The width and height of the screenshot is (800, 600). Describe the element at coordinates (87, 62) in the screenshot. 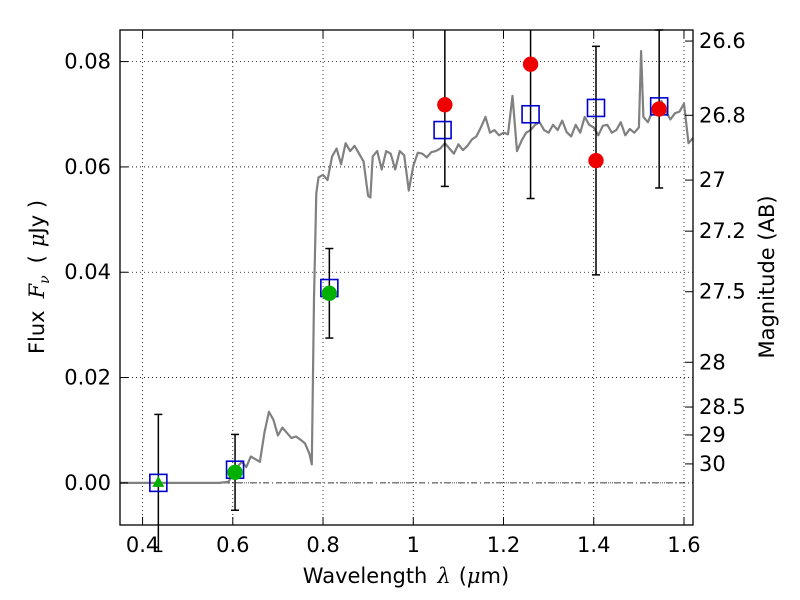

I see `y-tick-label: 0.08` at that location.